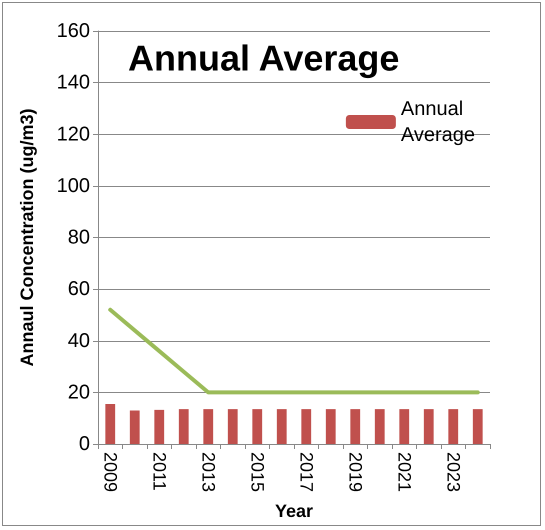 This screenshot has width=545, height=530. Describe the element at coordinates (73, 134) in the screenshot. I see `y-tick-label: 120` at that location.